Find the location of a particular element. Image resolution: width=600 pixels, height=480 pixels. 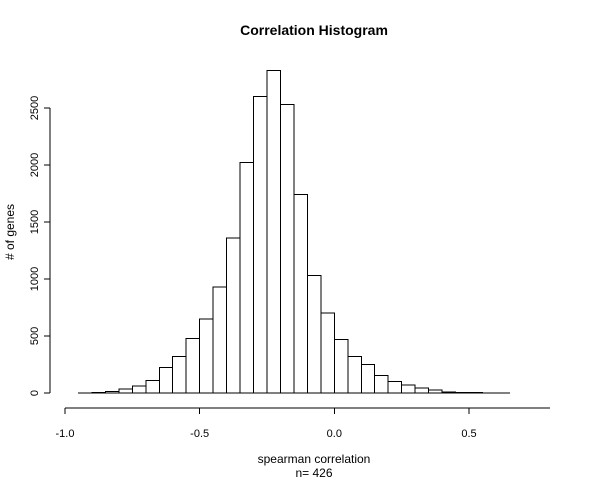

y-tick-label: 2500 is located at coordinates (35, 108).